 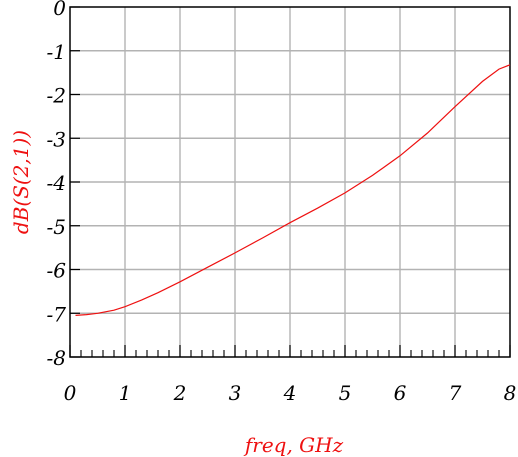 What do you see at coordinates (180, 393) in the screenshot?
I see `x-tick-label: 2` at bounding box center [180, 393].